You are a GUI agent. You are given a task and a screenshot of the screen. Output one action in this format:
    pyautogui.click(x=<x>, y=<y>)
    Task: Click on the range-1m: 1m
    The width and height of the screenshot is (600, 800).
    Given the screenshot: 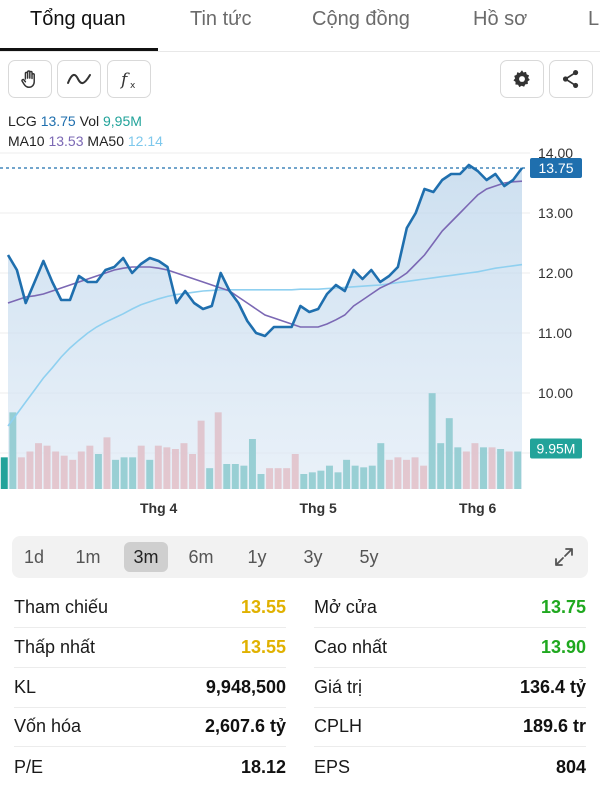 What is the action you would take?
    pyautogui.click(x=88, y=557)
    